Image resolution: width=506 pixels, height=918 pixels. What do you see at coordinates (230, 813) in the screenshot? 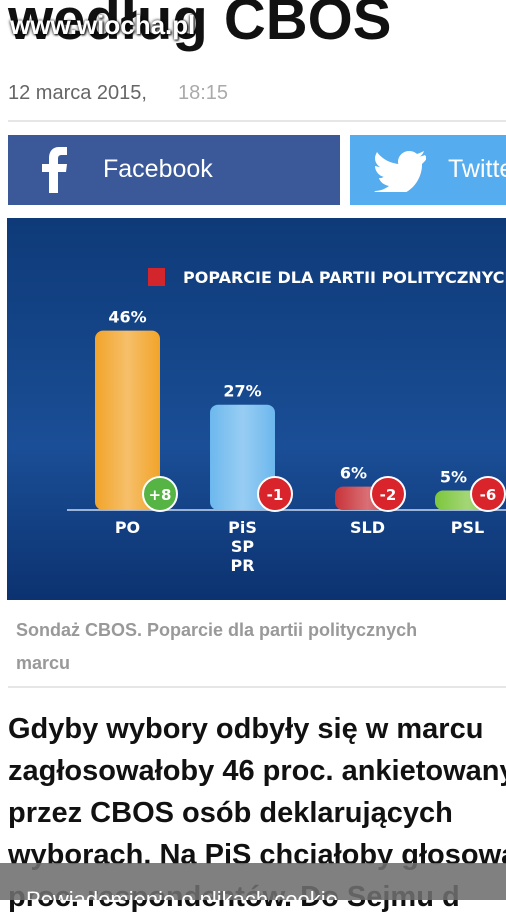
I see `article-line: przez CBOS osób deklarujących` at bounding box center [230, 813].